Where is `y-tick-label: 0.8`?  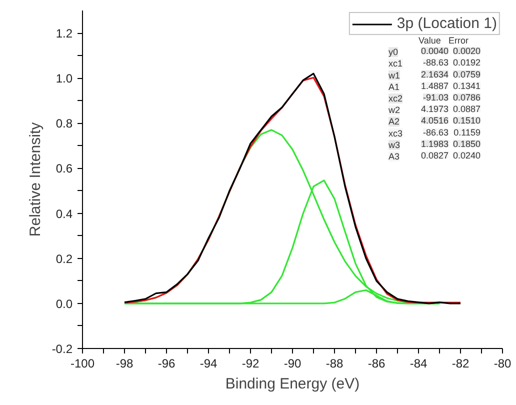 y-tick-label: 0.8 is located at coordinates (64, 123).